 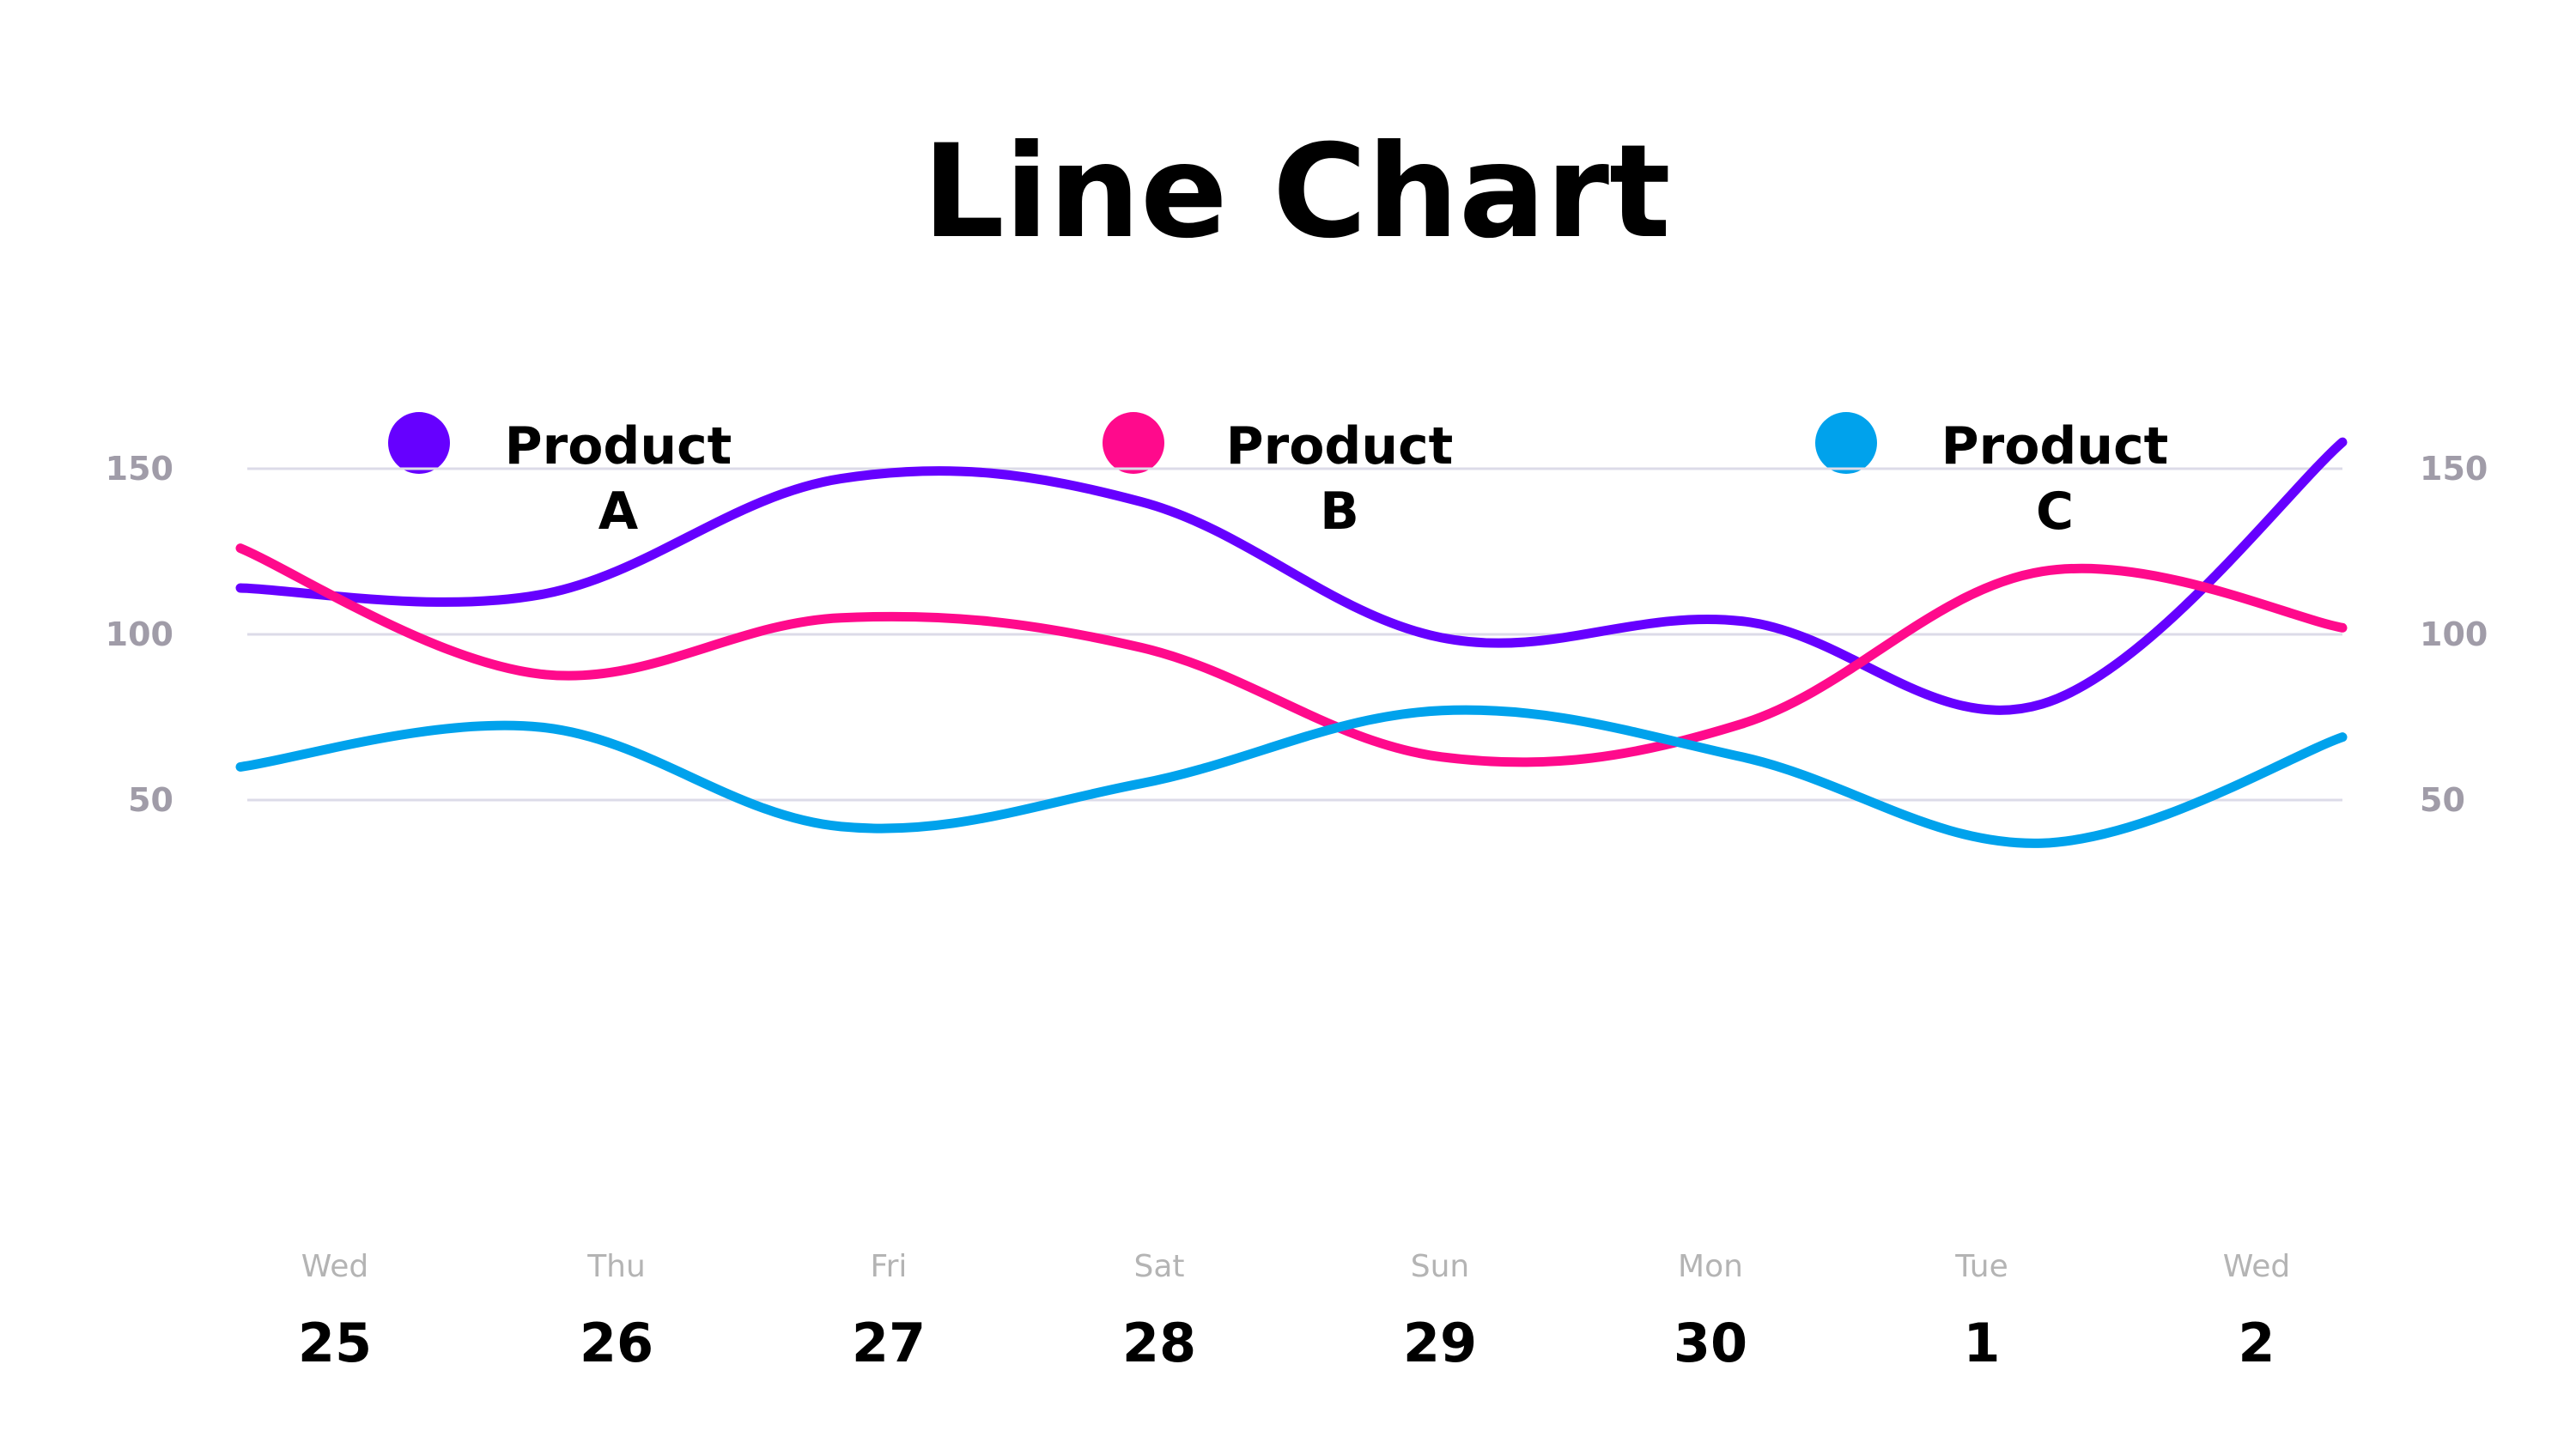 I want to click on x-tick-day: Tue, so click(x=1981, y=1266).